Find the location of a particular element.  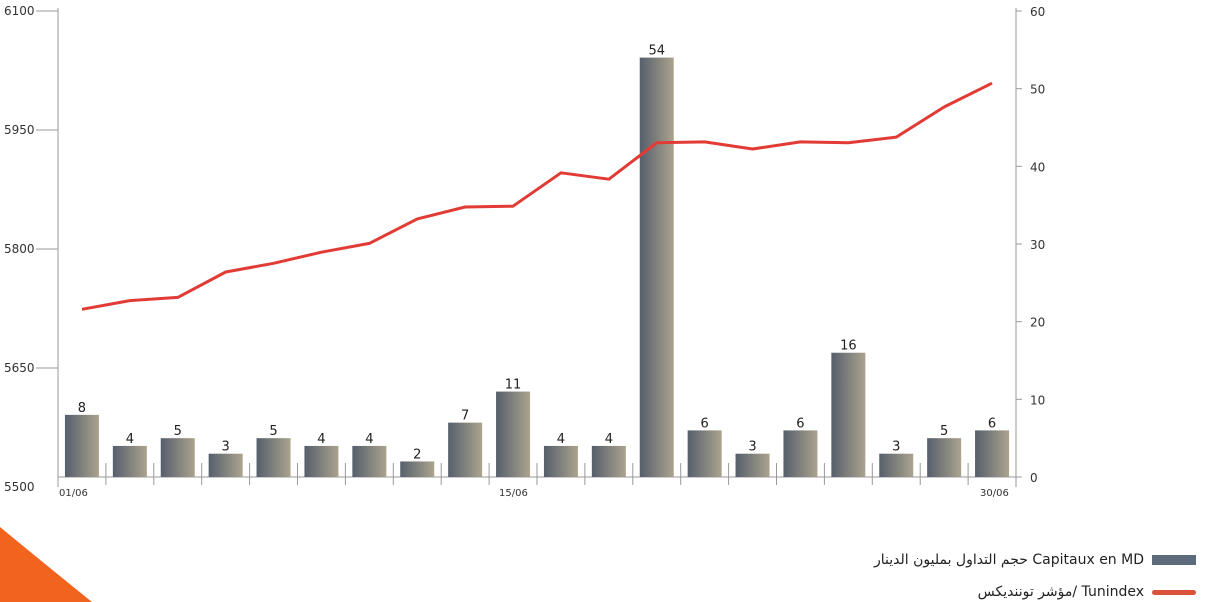

y-left-tick-label: 5650 is located at coordinates (19, 368).